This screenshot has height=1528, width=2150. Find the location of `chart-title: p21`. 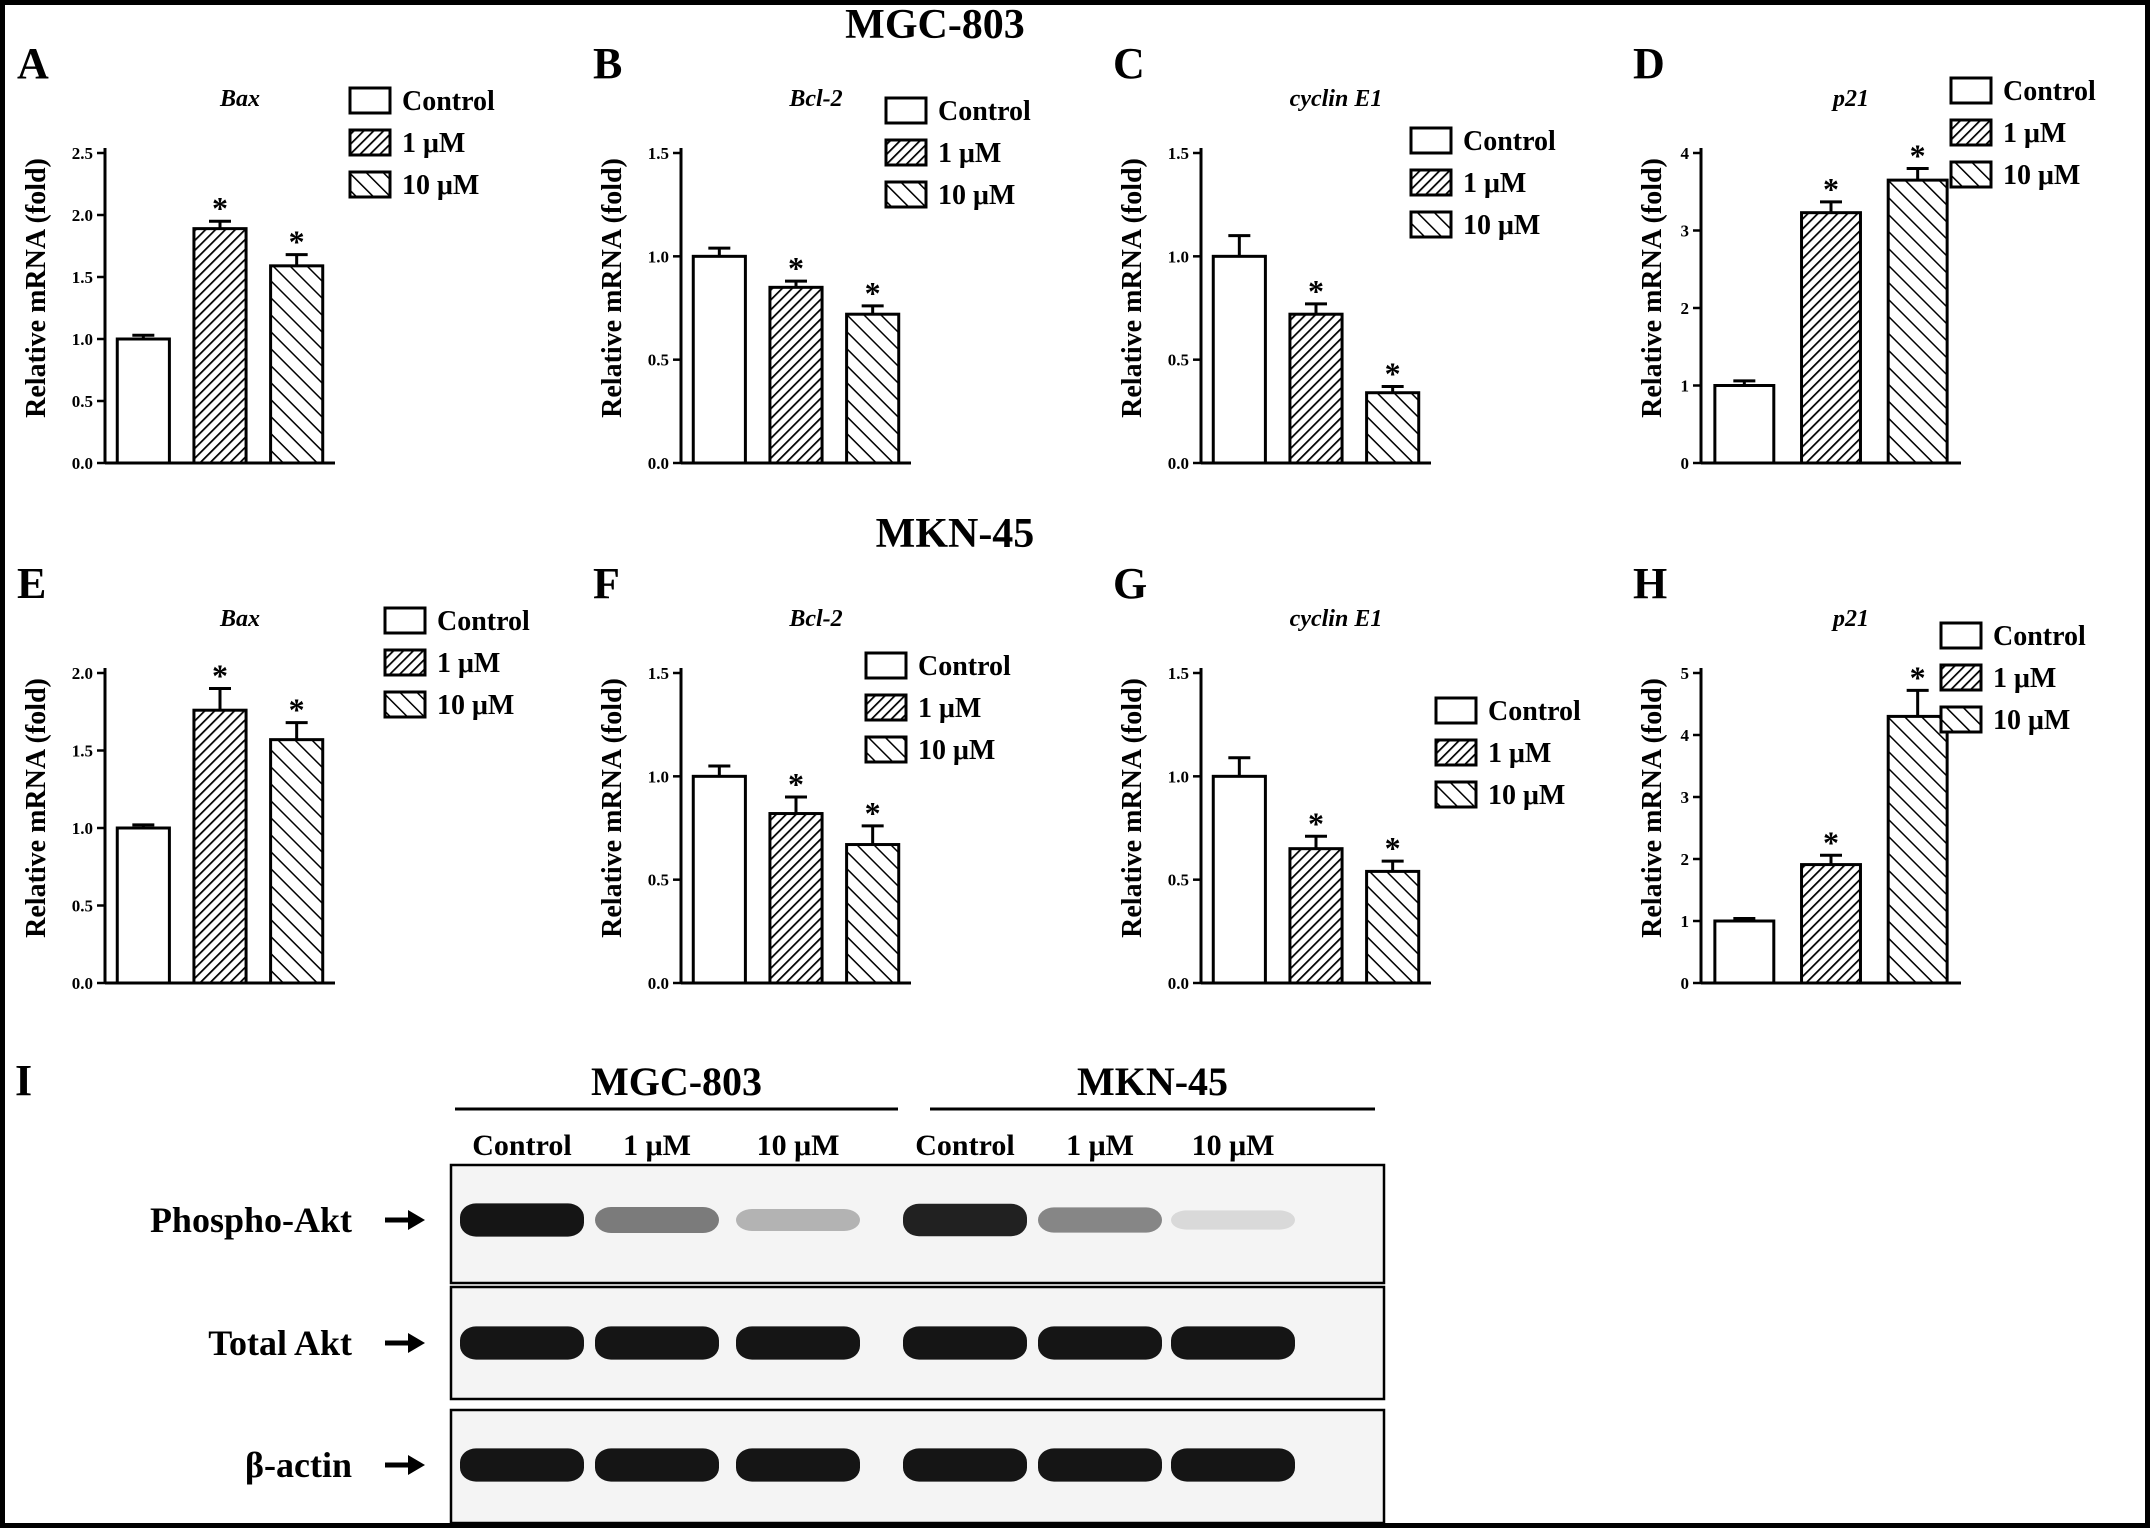

chart-title: p21 is located at coordinates (1850, 619).